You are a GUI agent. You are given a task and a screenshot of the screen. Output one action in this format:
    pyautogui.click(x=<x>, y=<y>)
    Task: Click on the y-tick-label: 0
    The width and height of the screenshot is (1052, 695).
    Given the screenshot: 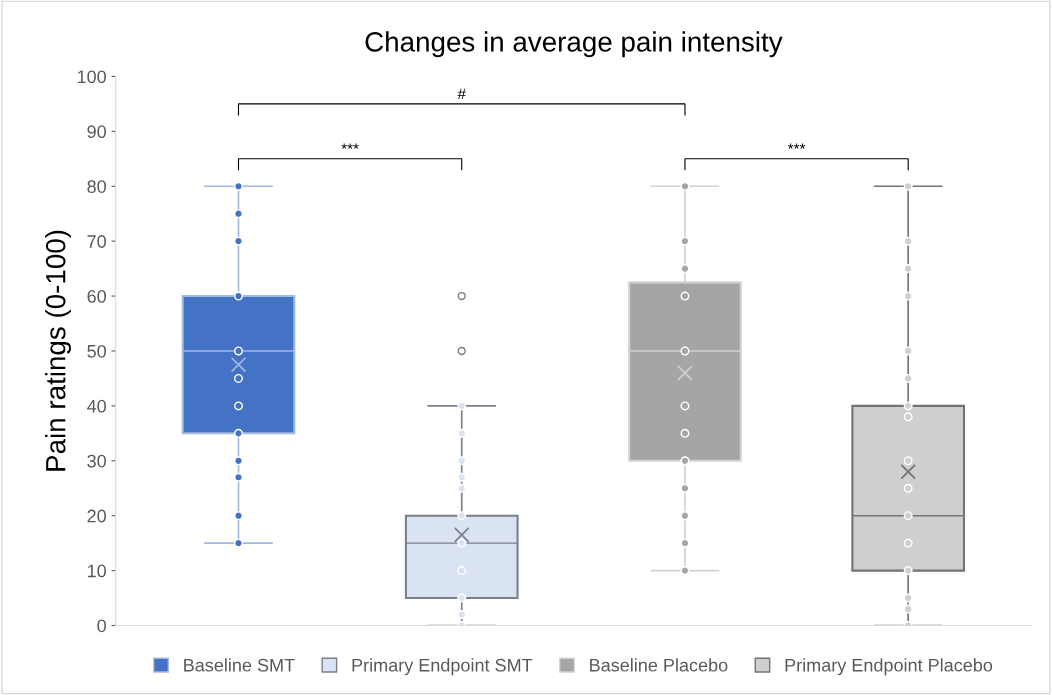 What is the action you would take?
    pyautogui.click(x=101, y=626)
    